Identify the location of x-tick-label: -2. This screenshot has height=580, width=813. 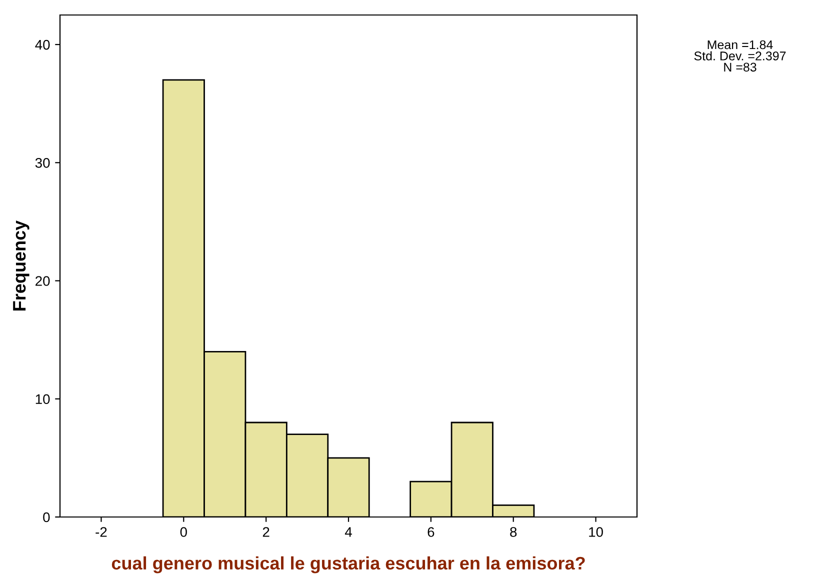
(101, 532).